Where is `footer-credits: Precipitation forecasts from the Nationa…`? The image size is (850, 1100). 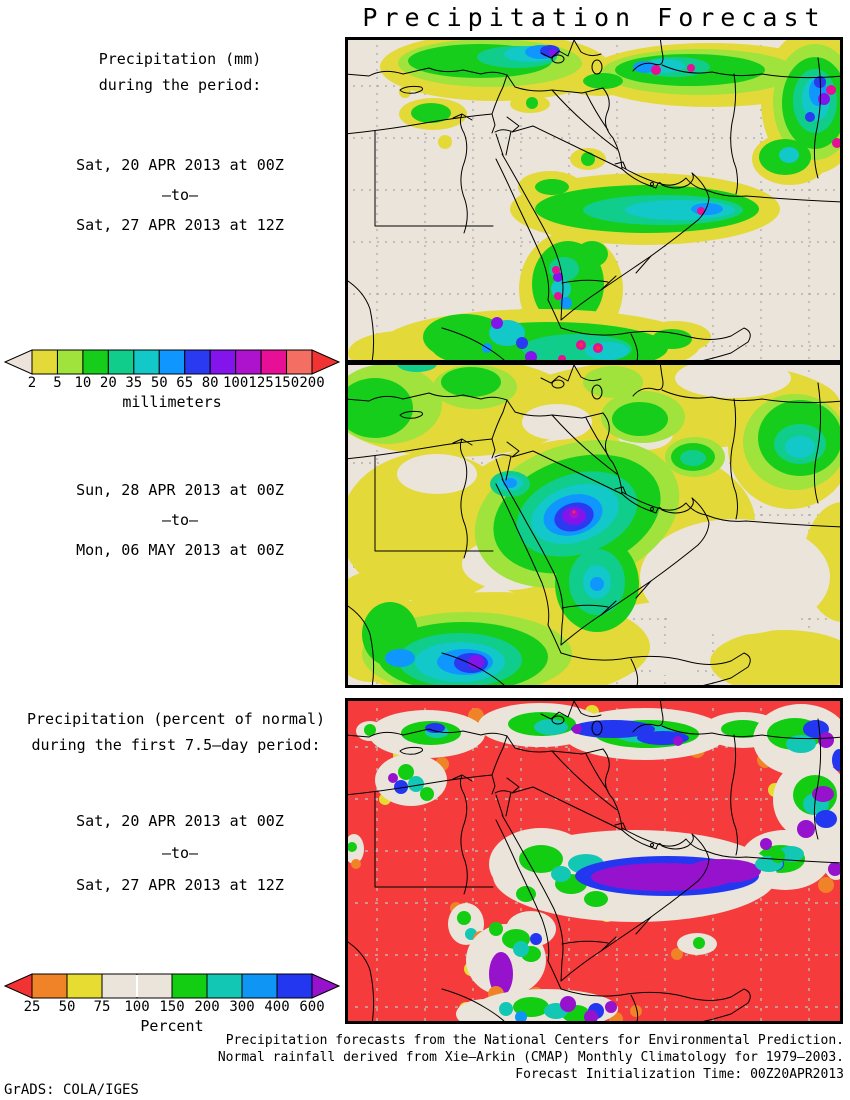
footer-credits: Precipitation forecasts from the Nationa… is located at coordinates (531, 1057).